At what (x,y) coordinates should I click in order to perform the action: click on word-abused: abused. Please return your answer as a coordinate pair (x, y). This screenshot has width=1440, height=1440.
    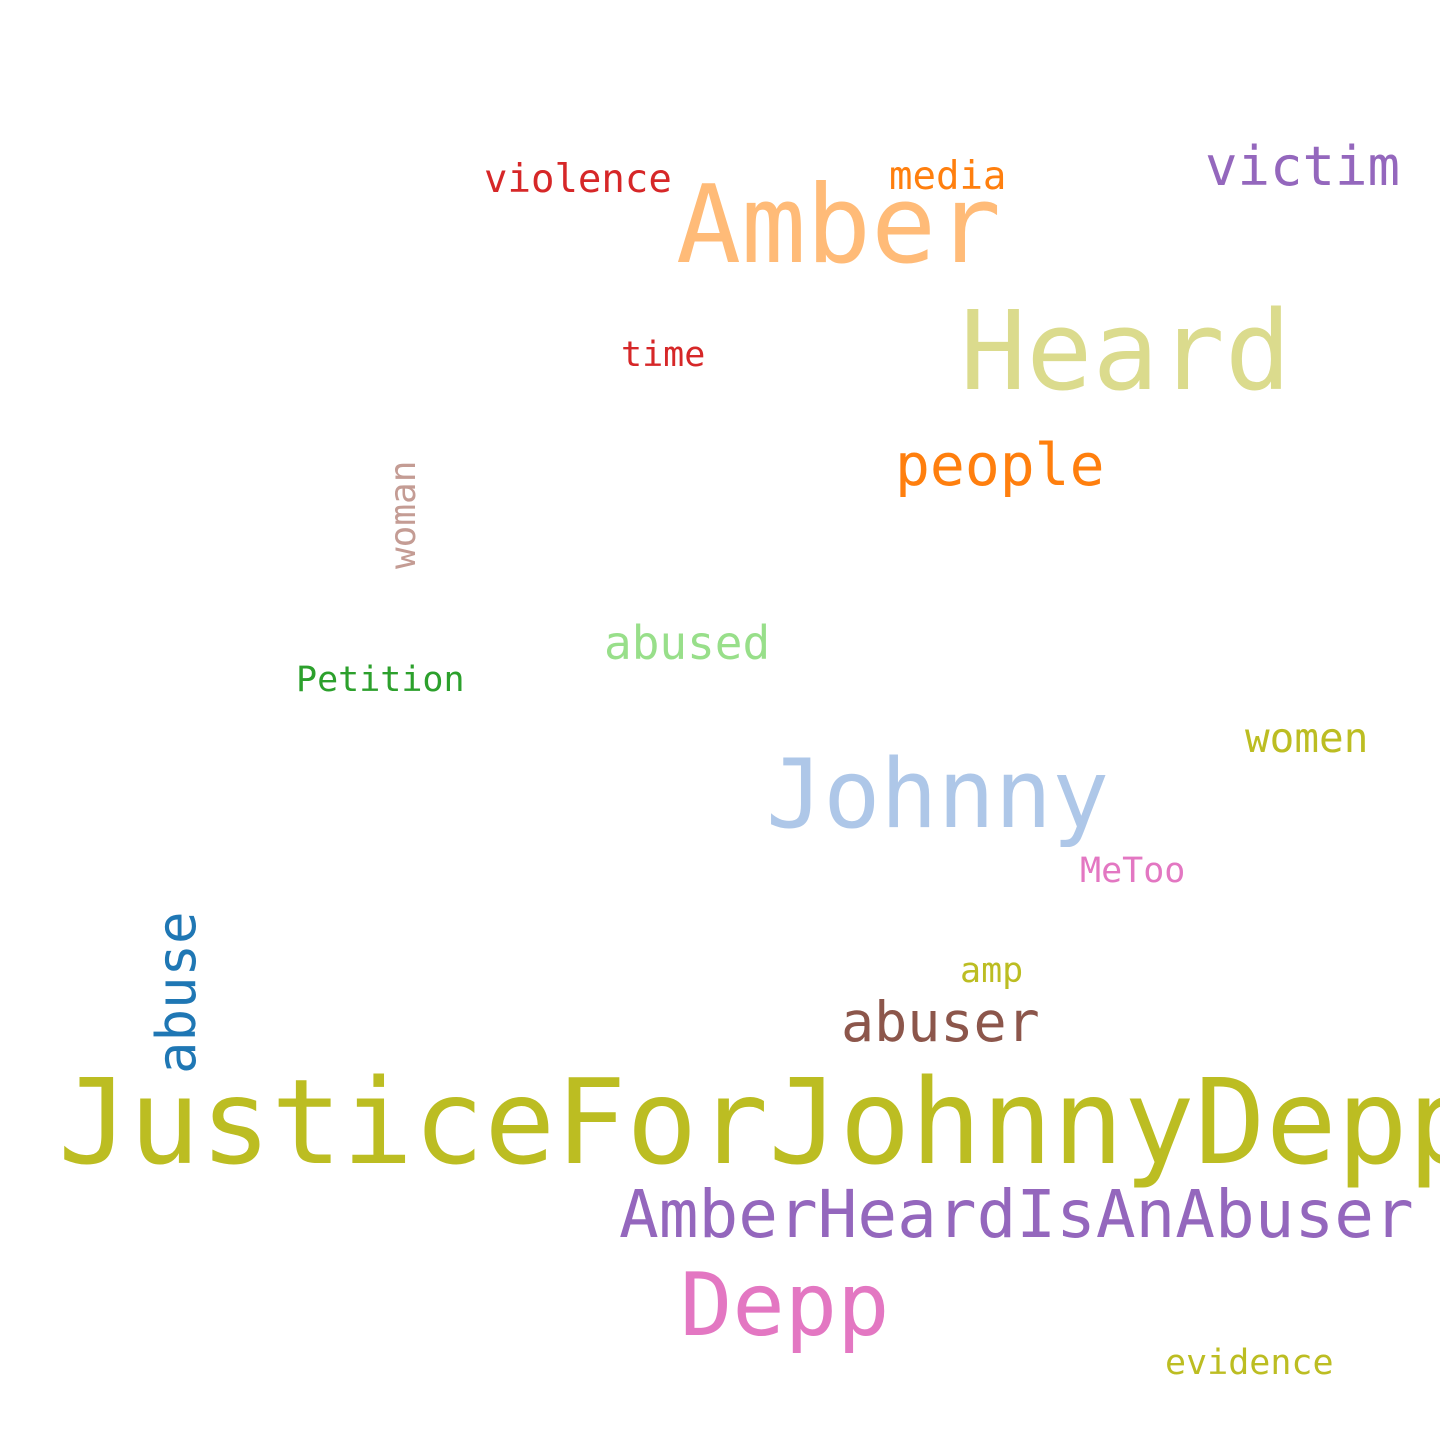
    Looking at the image, I should click on (687, 643).